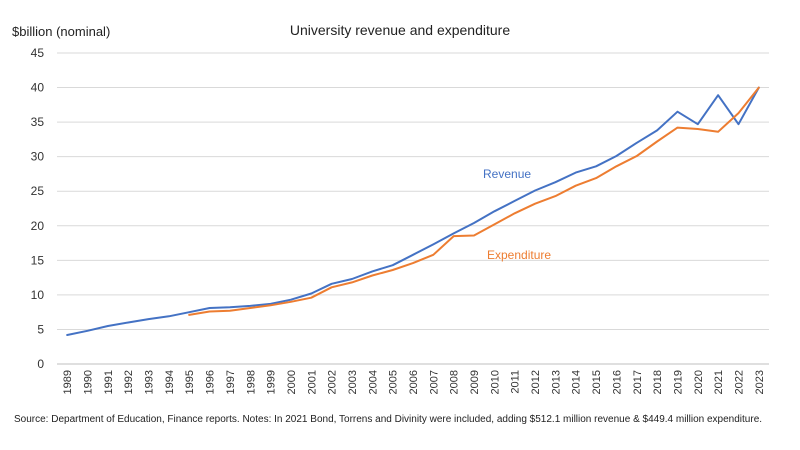  Describe the element at coordinates (678, 382) in the screenshot. I see `x-tick-label: 2019` at that location.